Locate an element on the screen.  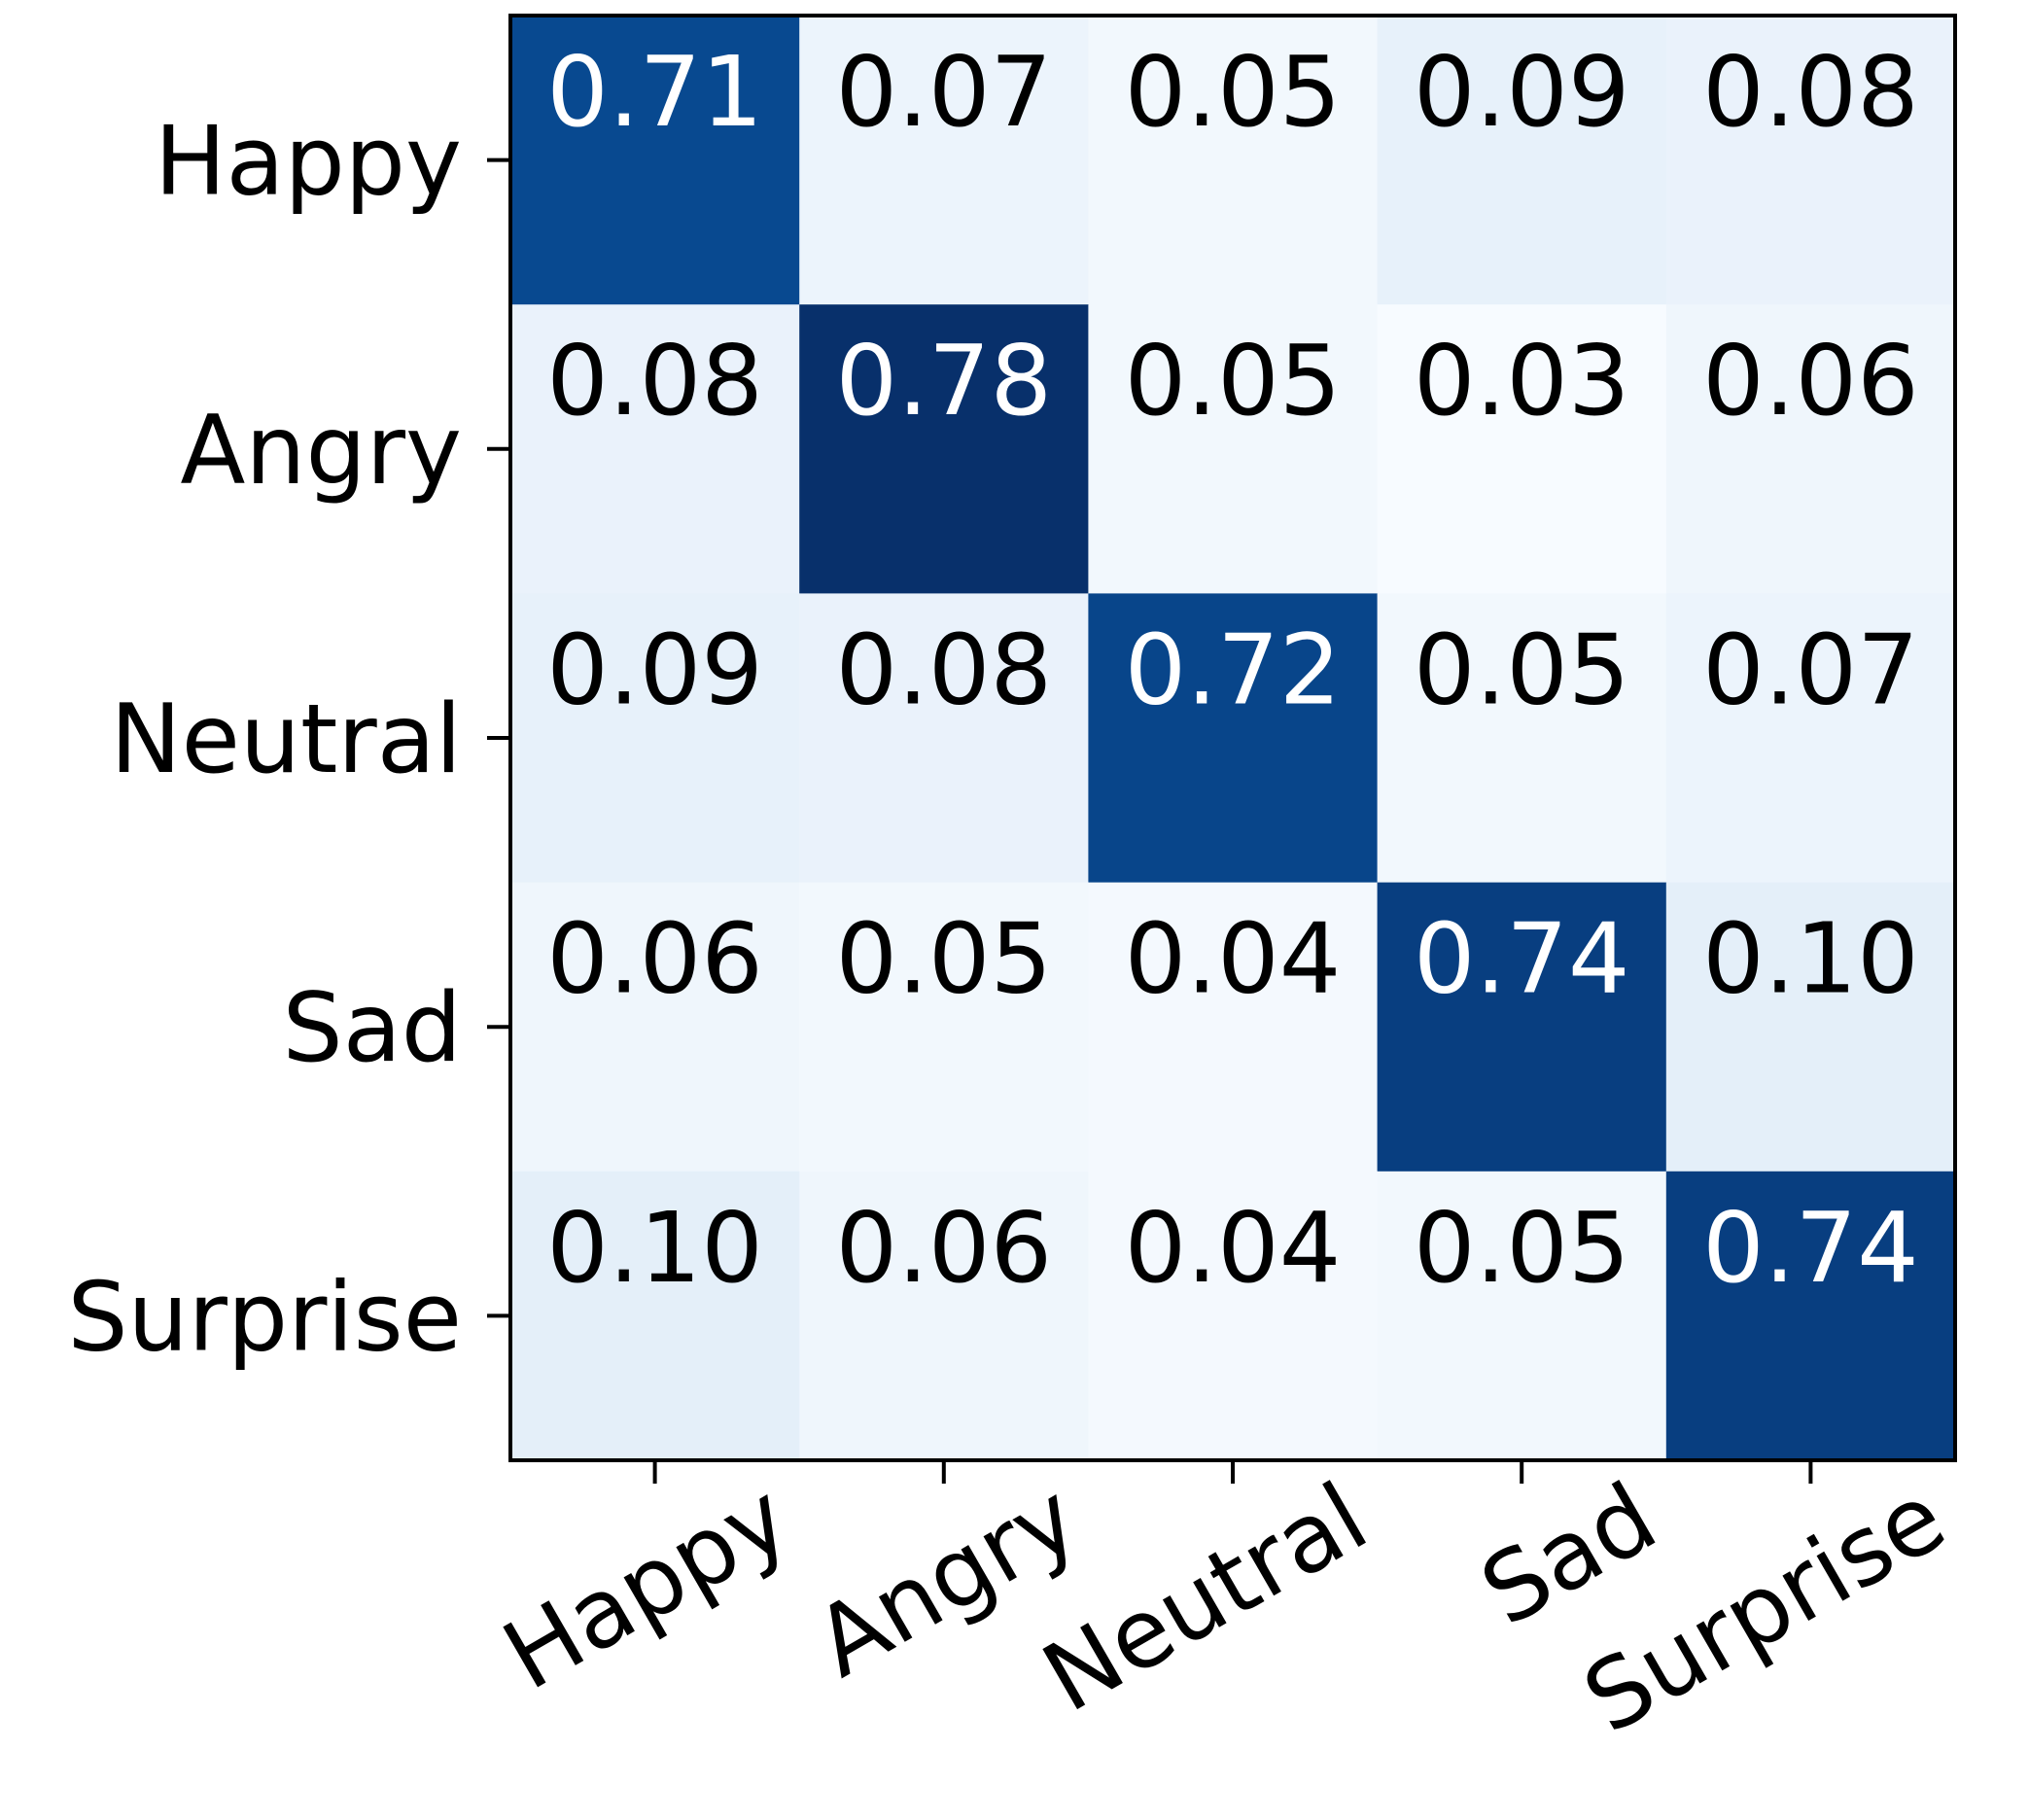
cell-value-label: 0.72 is located at coordinates (1233, 669).